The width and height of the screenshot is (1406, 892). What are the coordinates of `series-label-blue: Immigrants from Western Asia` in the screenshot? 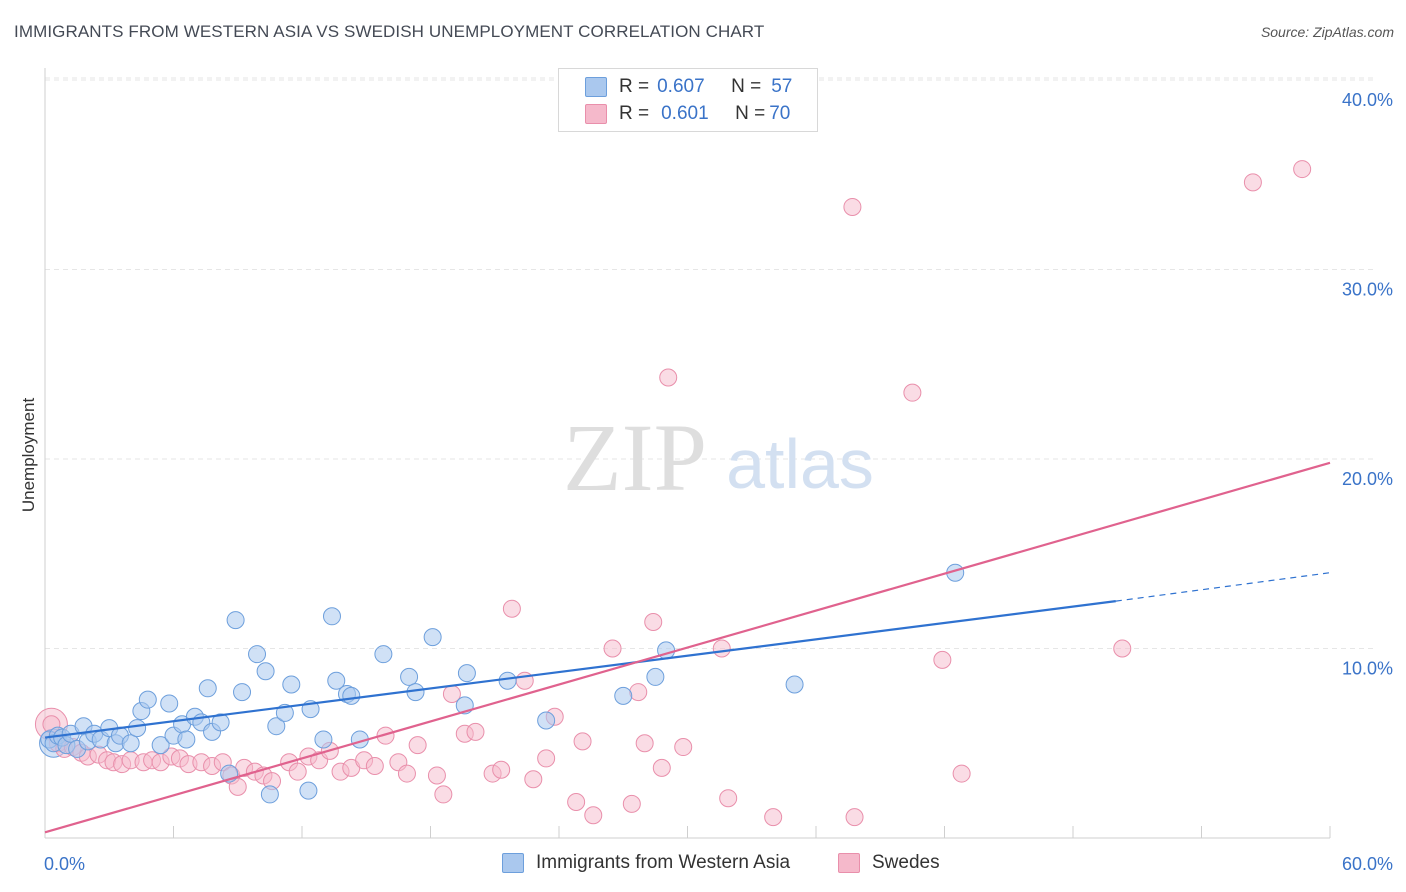 It's located at (663, 862).